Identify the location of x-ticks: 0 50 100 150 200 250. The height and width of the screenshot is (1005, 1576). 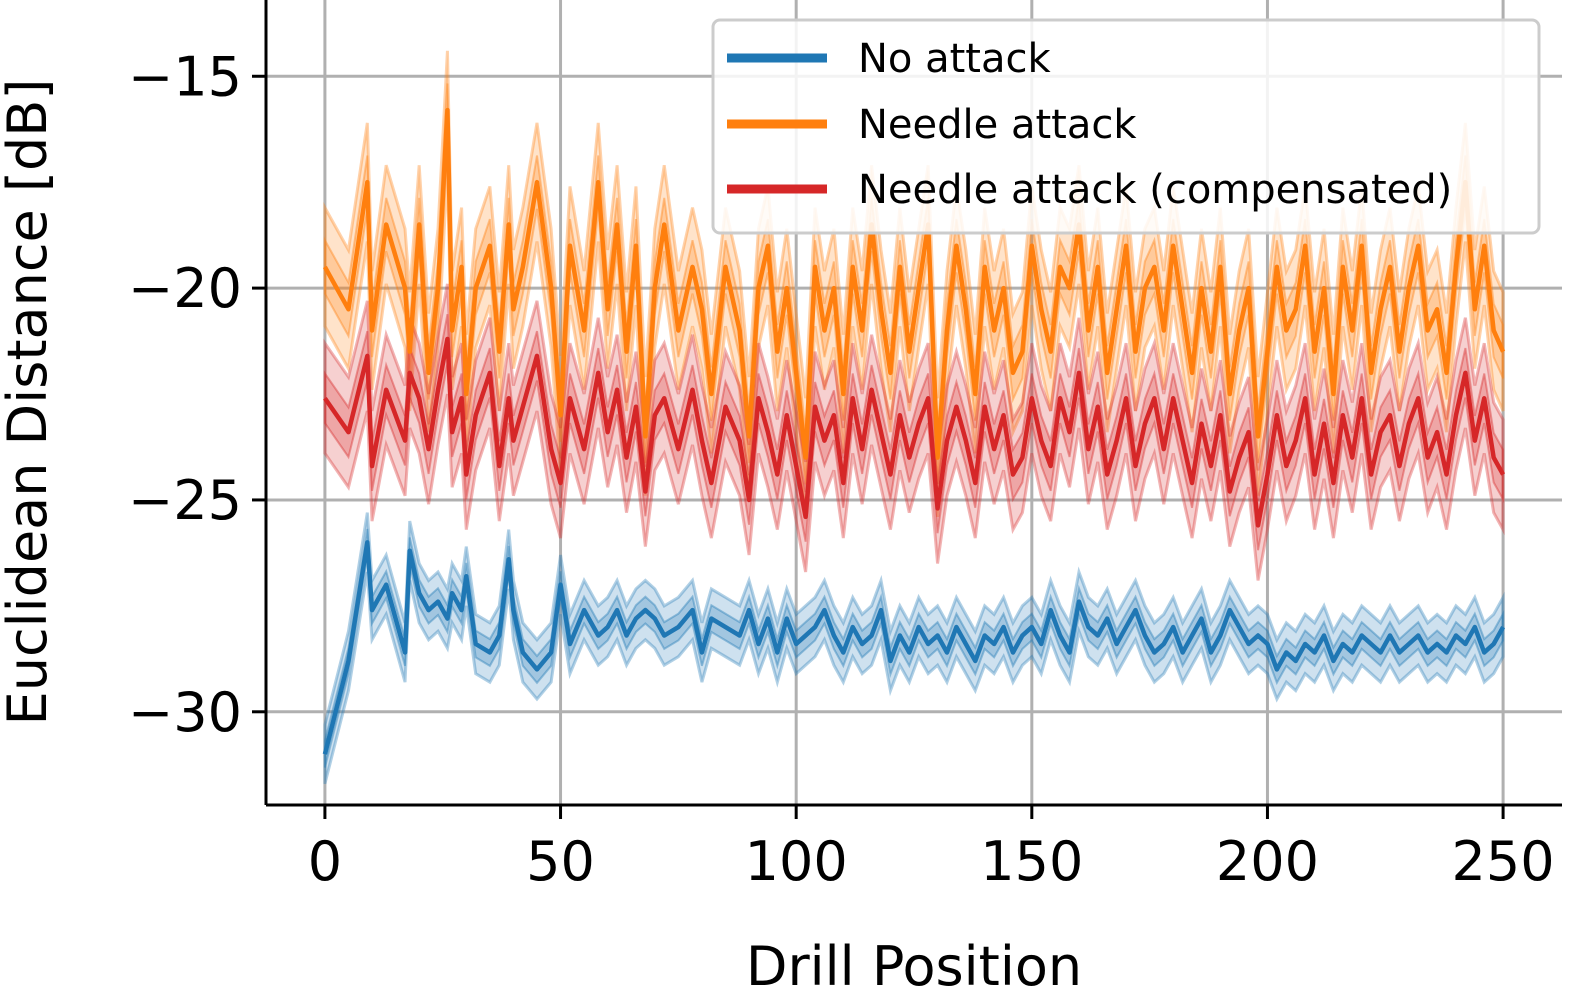
(931, 849).